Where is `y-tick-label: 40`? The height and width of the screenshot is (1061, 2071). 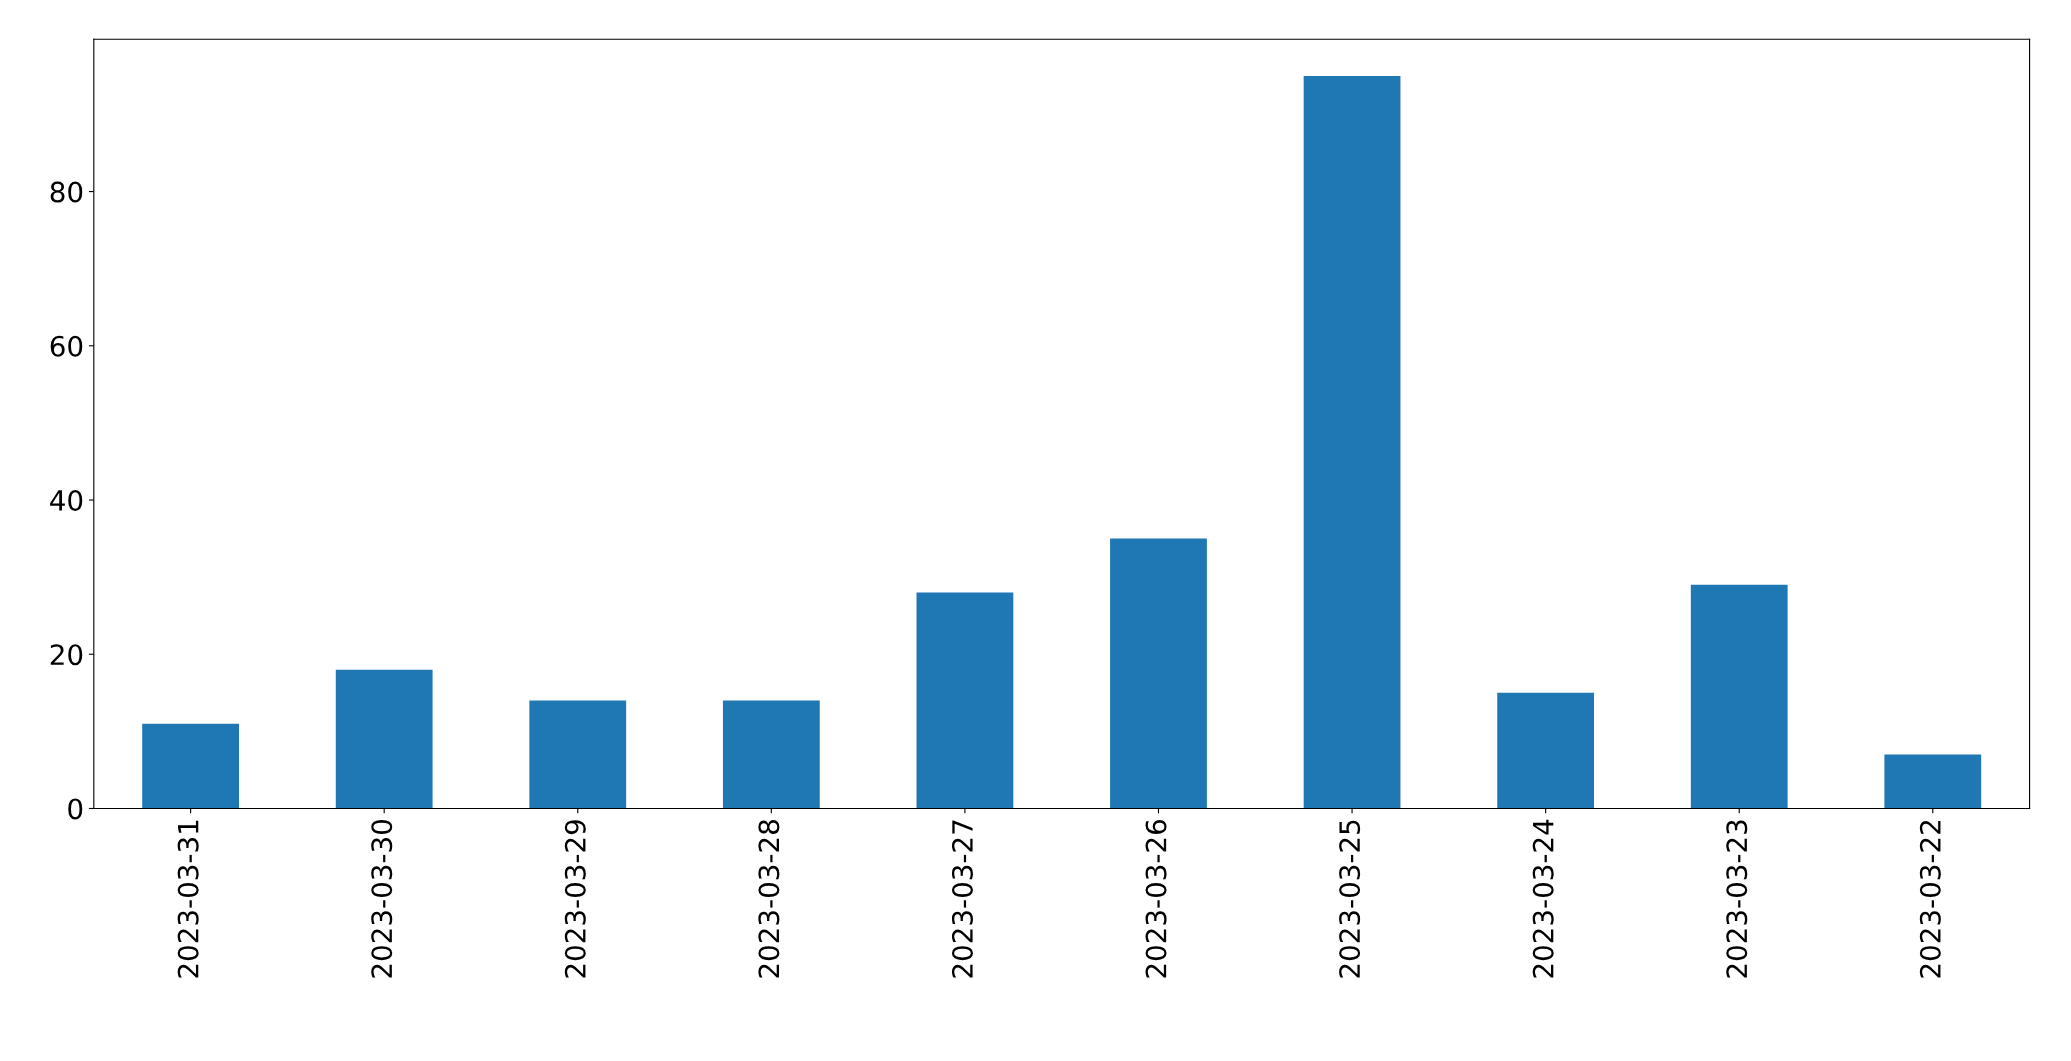
y-tick-label: 40 is located at coordinates (66, 500).